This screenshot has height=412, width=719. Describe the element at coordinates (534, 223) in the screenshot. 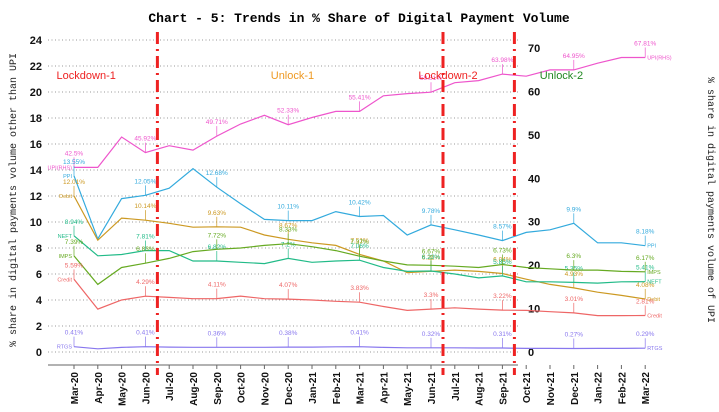

I see `y-tick-right: 30` at that location.